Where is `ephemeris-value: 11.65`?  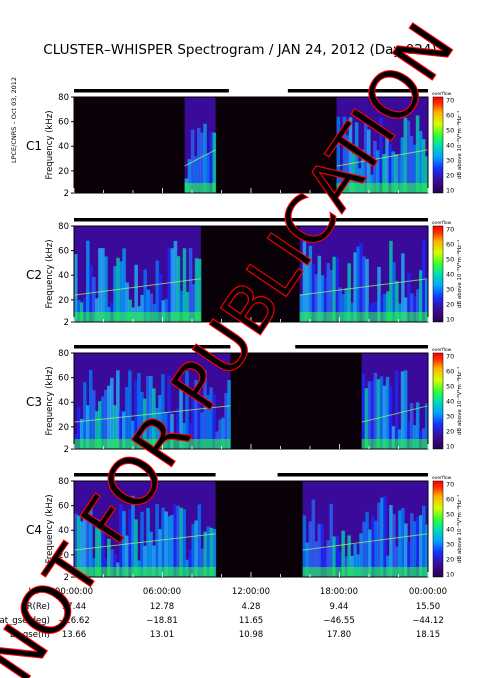
ephemeris-value: 11.65 is located at coordinates (251, 621).